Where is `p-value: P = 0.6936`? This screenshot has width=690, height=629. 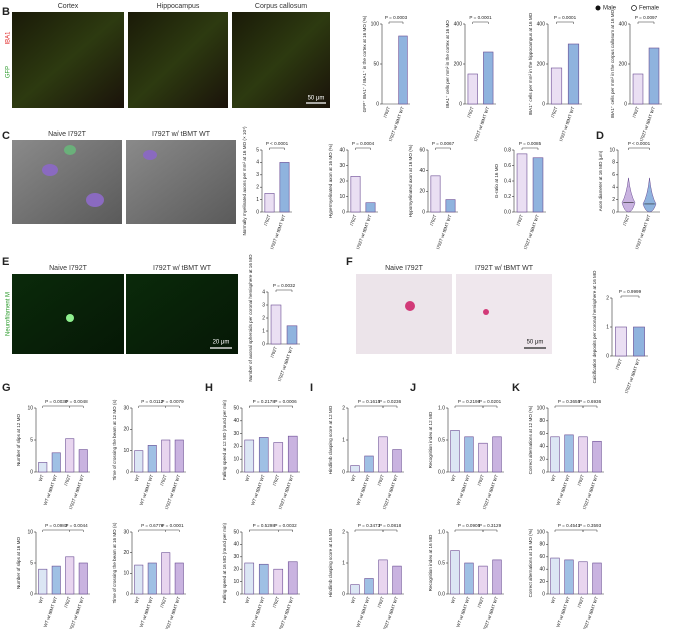
p-value: P = 0.6936 is located at coordinates (590, 401).